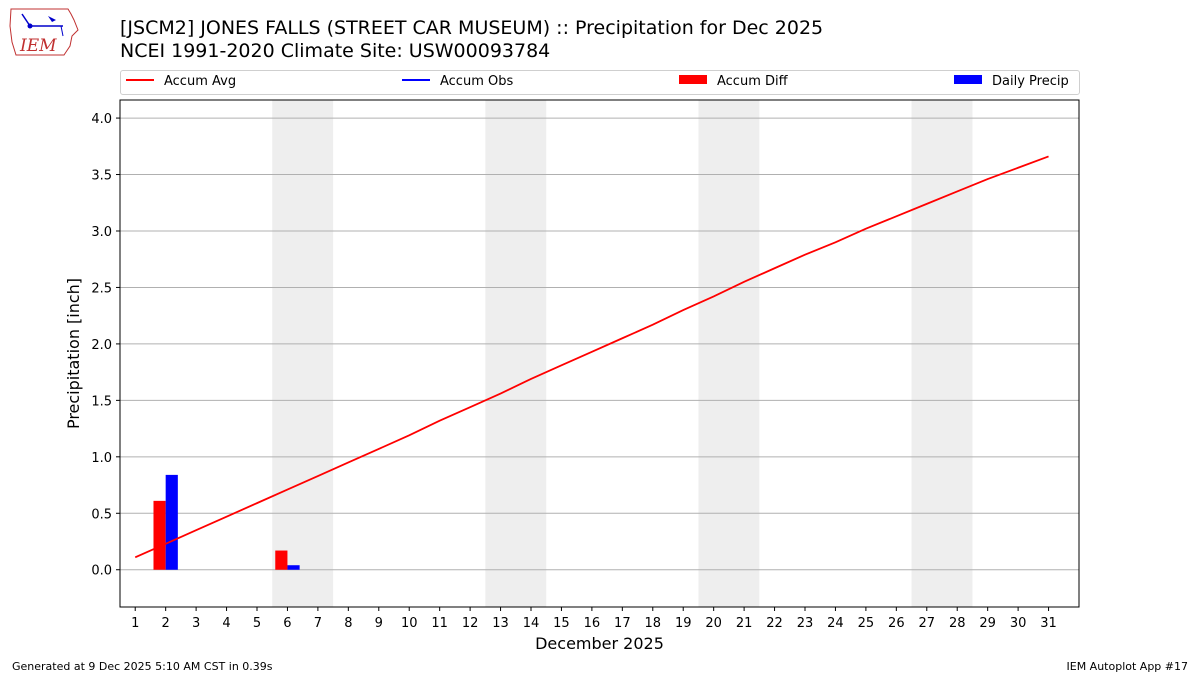 The image size is (1200, 675). Describe the element at coordinates (957, 623) in the screenshot. I see `x-tick-label: 28` at that location.